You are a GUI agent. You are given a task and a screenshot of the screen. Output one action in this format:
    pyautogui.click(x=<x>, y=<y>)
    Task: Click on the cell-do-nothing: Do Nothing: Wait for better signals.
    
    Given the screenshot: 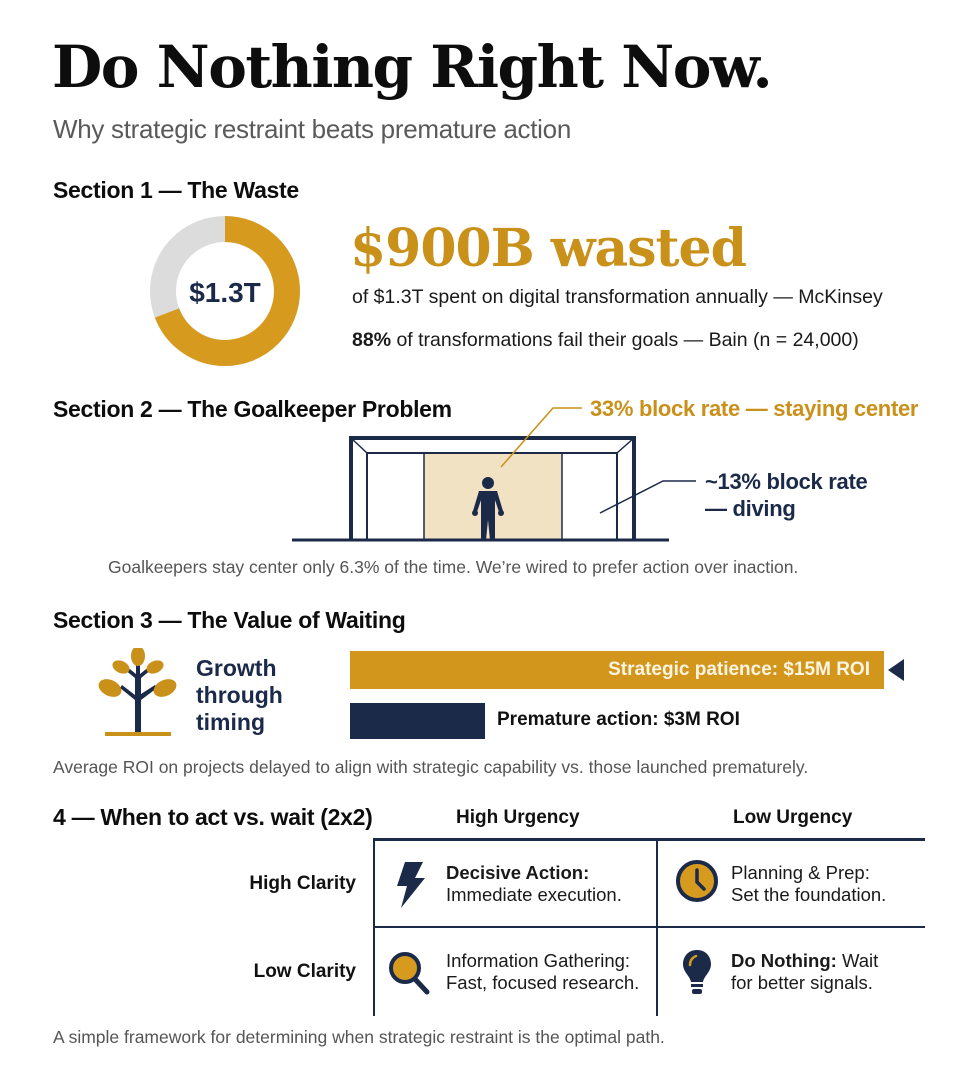 What is the action you would take?
    pyautogui.click(x=804, y=972)
    